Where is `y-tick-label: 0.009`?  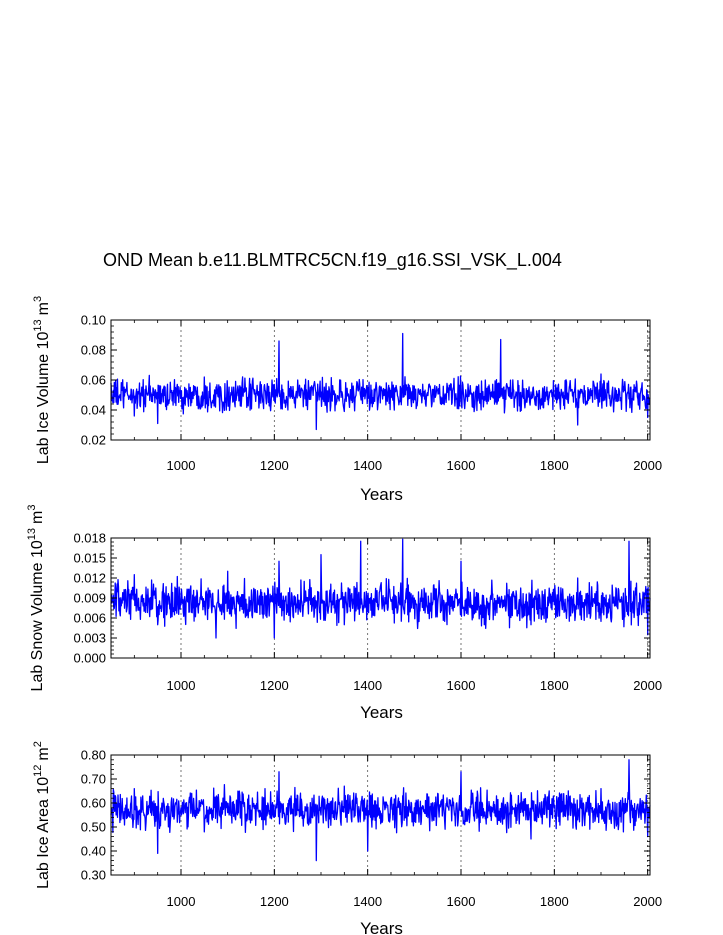 y-tick-label: 0.009 is located at coordinates (89, 598).